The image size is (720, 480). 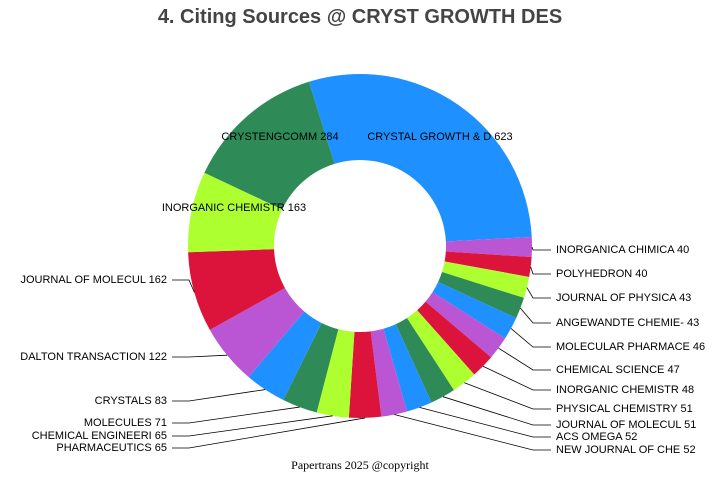 What do you see at coordinates (626, 450) in the screenshot?
I see `label-new-journal-of-che-11: NEW JOURNAL OF CHE 52` at bounding box center [626, 450].